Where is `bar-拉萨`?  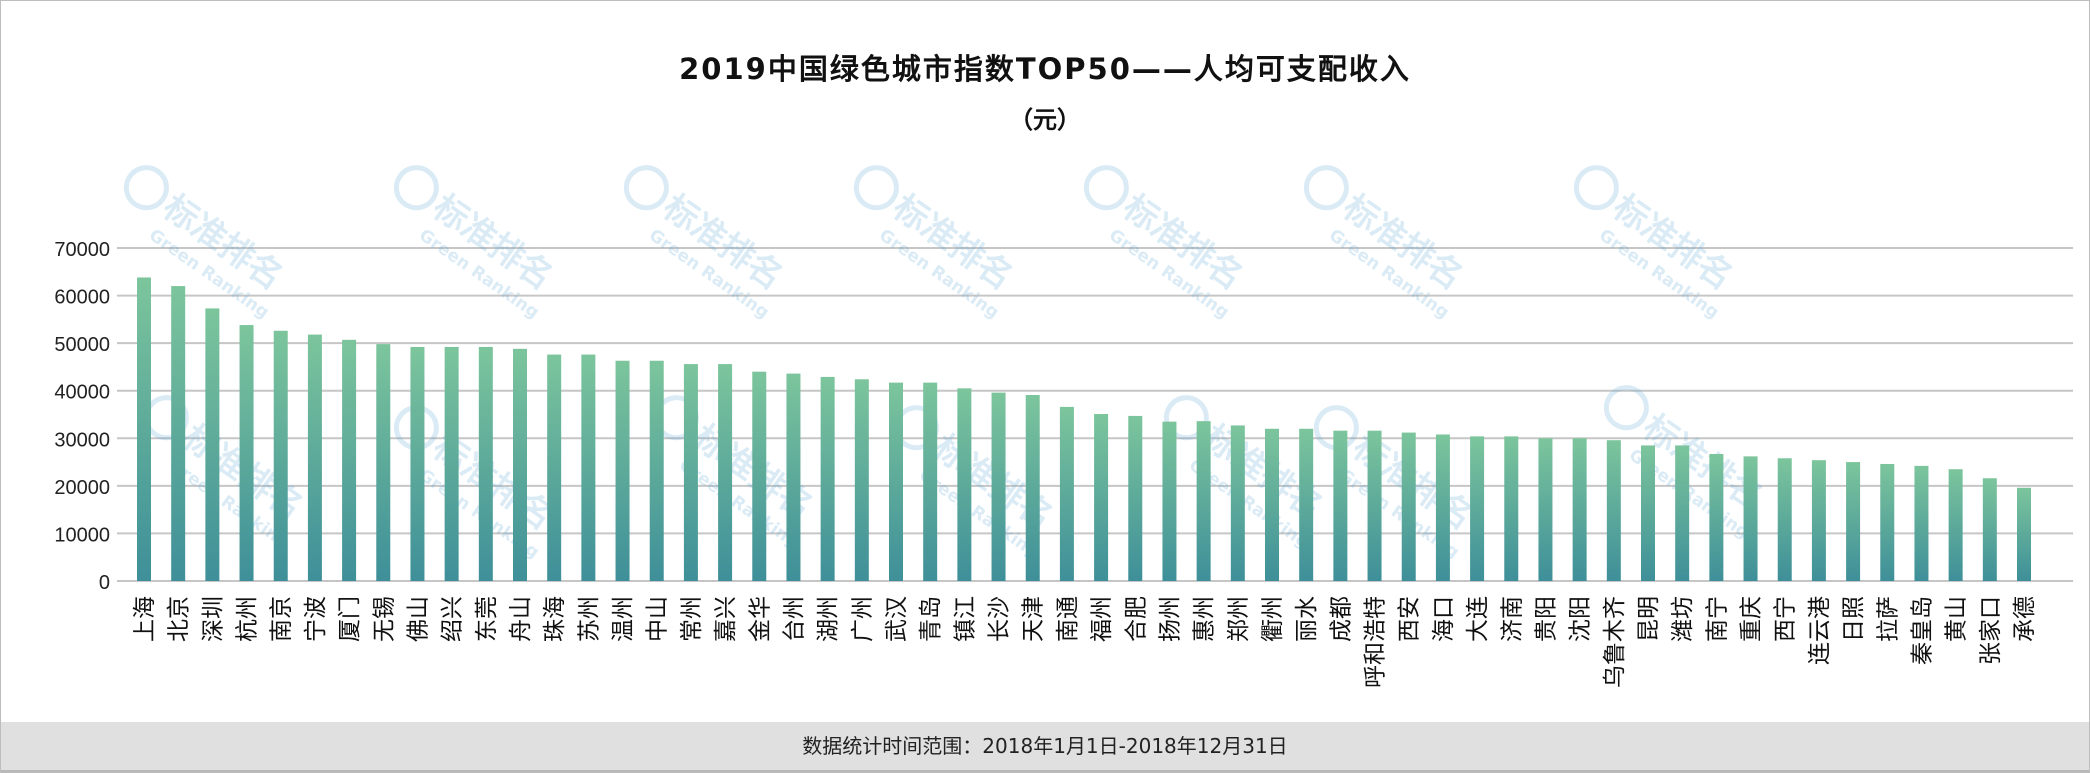 bar-拉萨 is located at coordinates (1887, 522).